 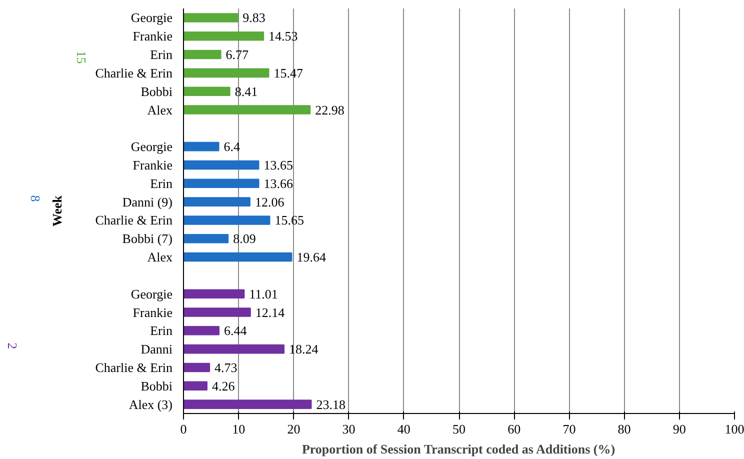 I want to click on data-label: 15.65, so click(x=289, y=220).